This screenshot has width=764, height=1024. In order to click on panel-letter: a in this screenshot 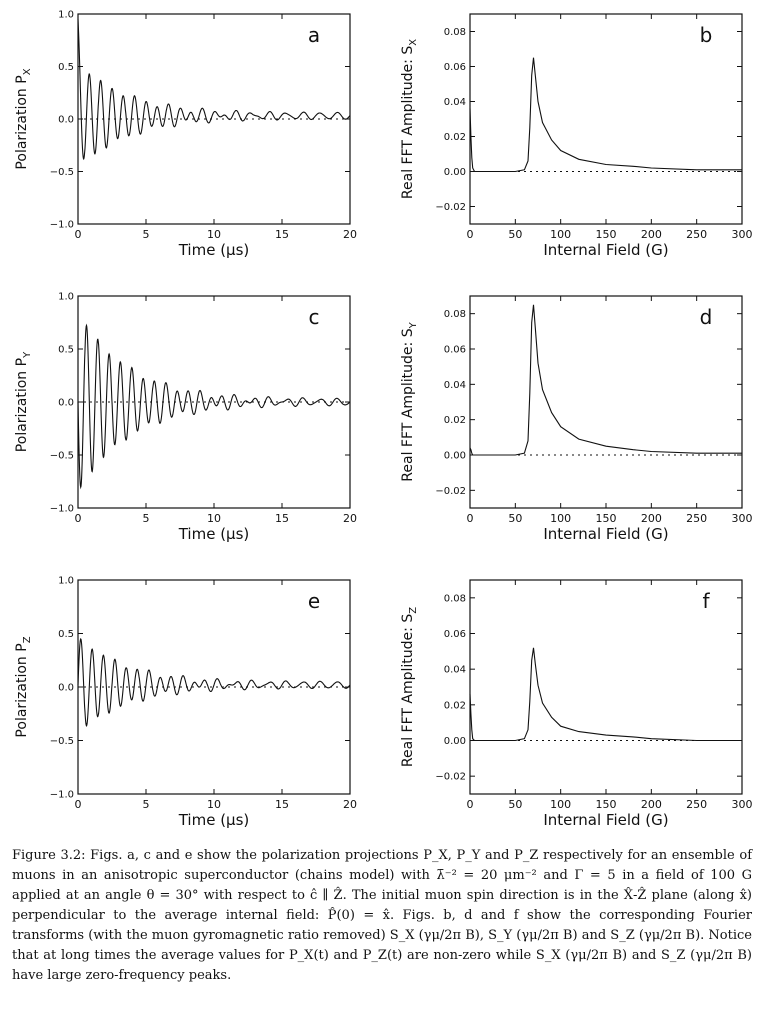, I will do `click(314, 35)`.